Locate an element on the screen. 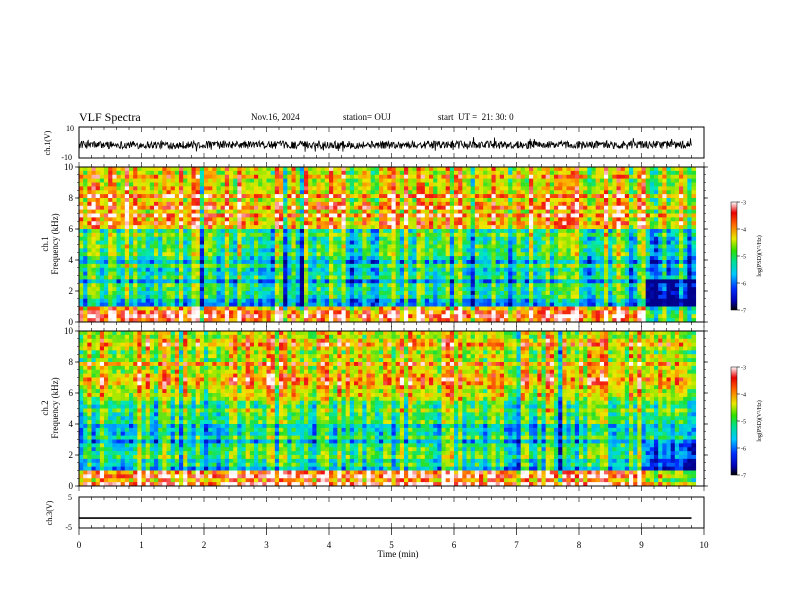 The height and width of the screenshot is (612, 792). time-axis: 0 1 2 3 4 5 6 7 8 9 10 is located at coordinates (393, 539).